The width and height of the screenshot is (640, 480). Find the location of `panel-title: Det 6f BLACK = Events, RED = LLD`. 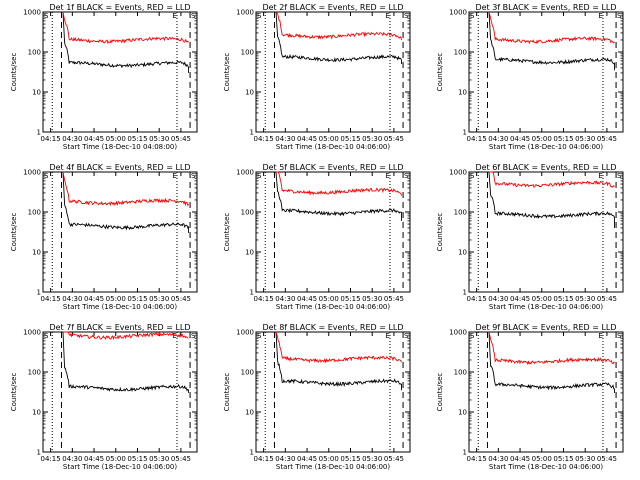

panel-title: Det 6f BLACK = Events, RED = LLD is located at coordinates (545, 167).